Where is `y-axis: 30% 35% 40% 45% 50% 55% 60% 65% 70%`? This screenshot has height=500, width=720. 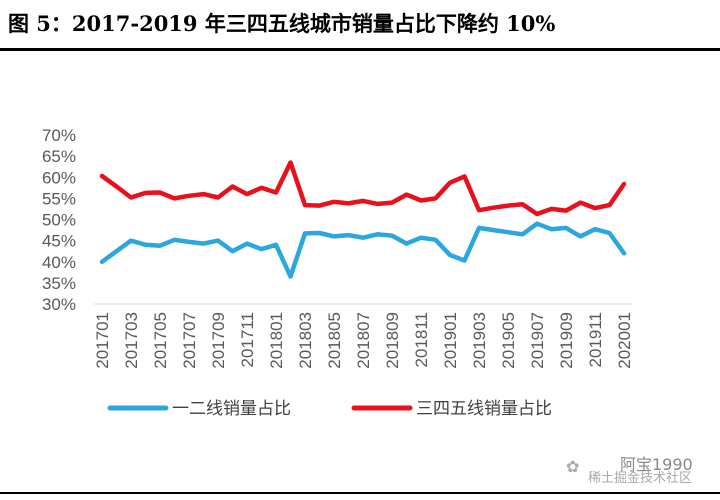
y-axis: 30% 35% 40% 45% 50% 55% 60% 65% 70% is located at coordinates (59, 220).